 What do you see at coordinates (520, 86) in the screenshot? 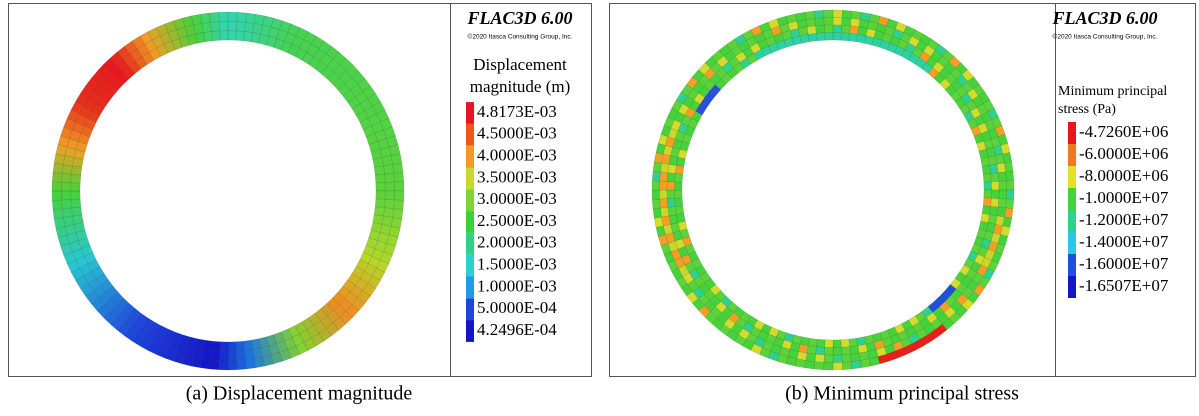
I see `legend-title: magnitude (m)` at bounding box center [520, 86].